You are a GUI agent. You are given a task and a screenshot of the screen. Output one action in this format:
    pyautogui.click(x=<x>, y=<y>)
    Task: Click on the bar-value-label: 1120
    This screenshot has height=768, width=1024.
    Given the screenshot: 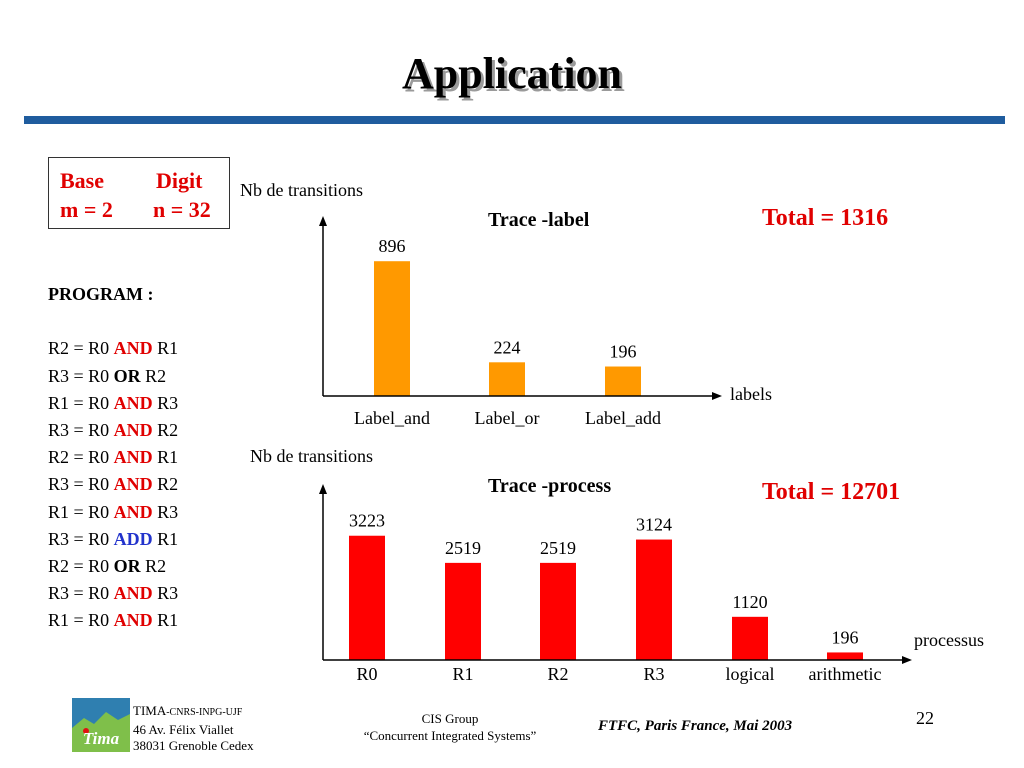 What is the action you would take?
    pyautogui.click(x=749, y=602)
    